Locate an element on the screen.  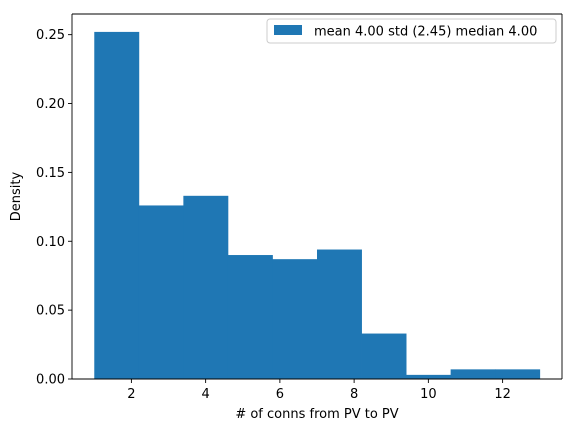
y-tick-label: 0.20 is located at coordinates (50, 104).